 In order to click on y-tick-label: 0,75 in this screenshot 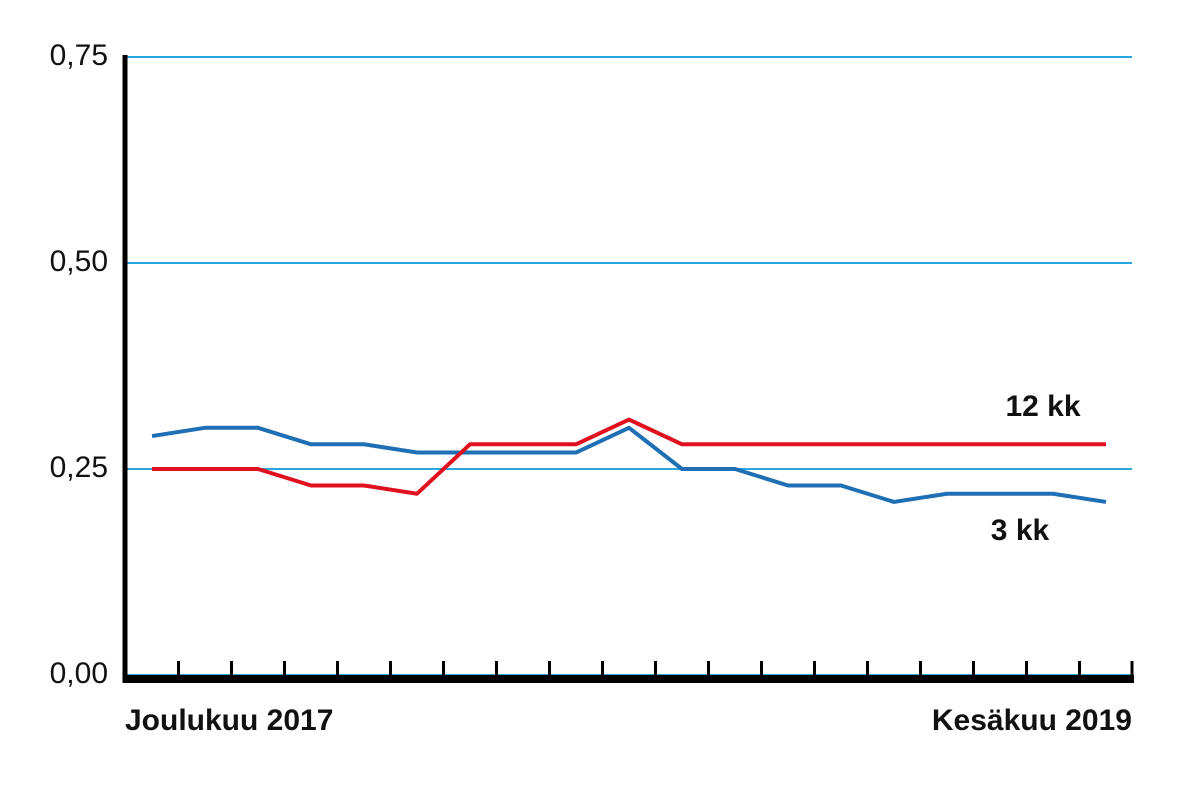, I will do `click(79, 55)`.